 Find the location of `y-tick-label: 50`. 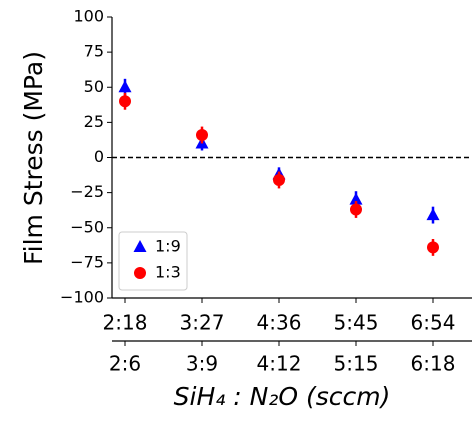

y-tick-label: 50 is located at coordinates (94, 86).